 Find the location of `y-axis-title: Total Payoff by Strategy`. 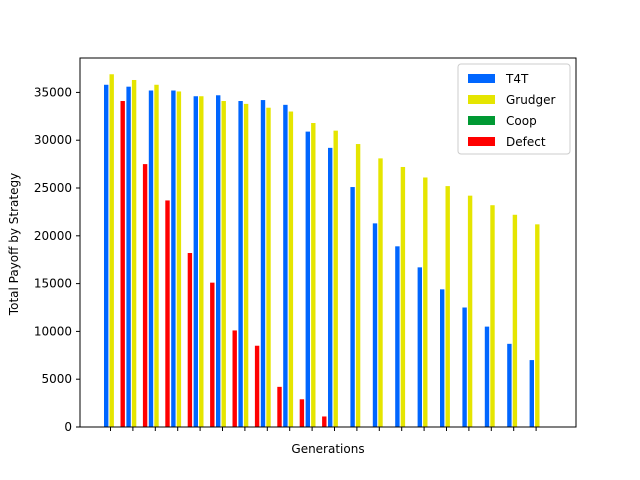

y-axis-title: Total Payoff by Strategy is located at coordinates (14, 244).